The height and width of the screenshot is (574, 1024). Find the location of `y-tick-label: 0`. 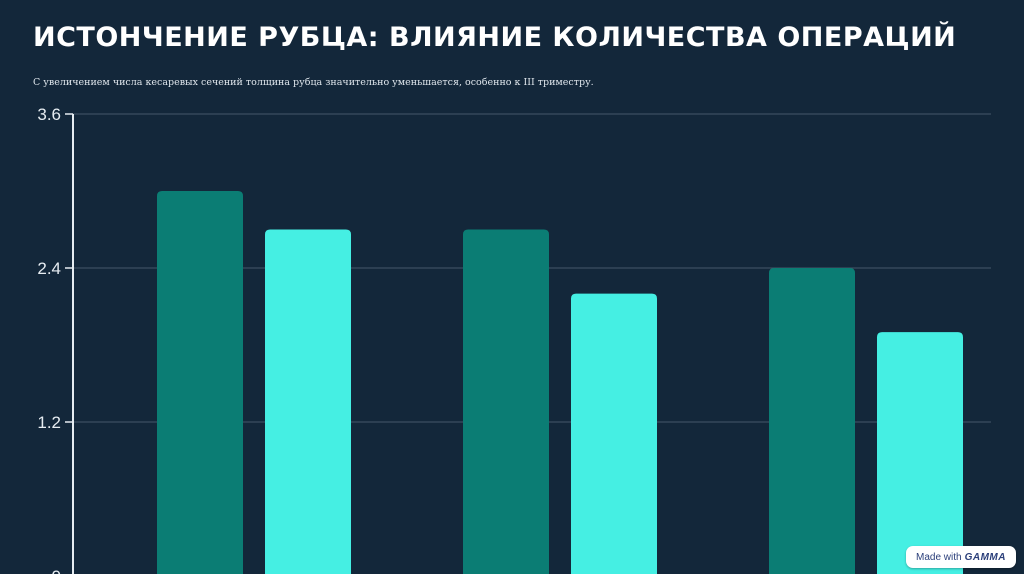

y-tick-label: 0 is located at coordinates (56, 570).